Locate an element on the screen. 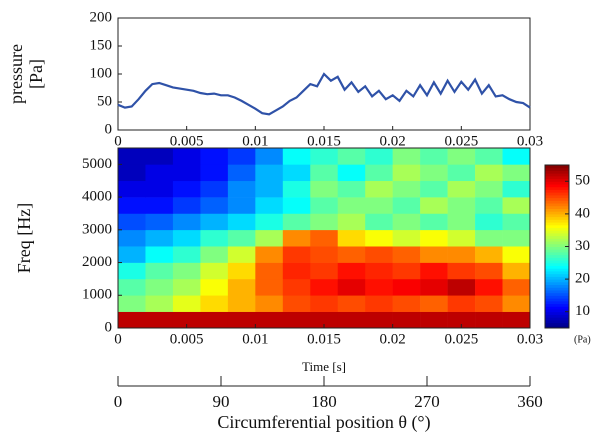  x-tick-label: 0.03 is located at coordinates (530, 339).